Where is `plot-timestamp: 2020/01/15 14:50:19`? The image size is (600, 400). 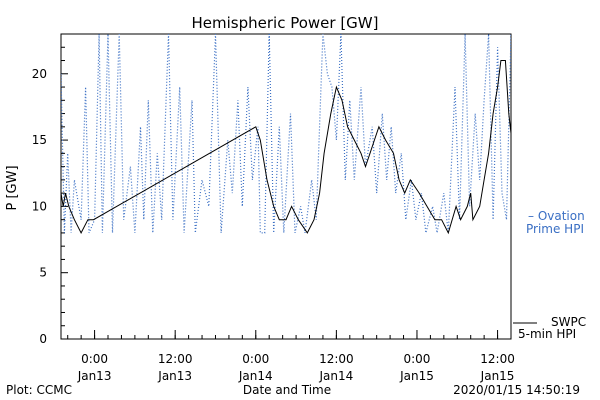 plot-timestamp: 2020/01/15 14:50:19 is located at coordinates (516, 390).